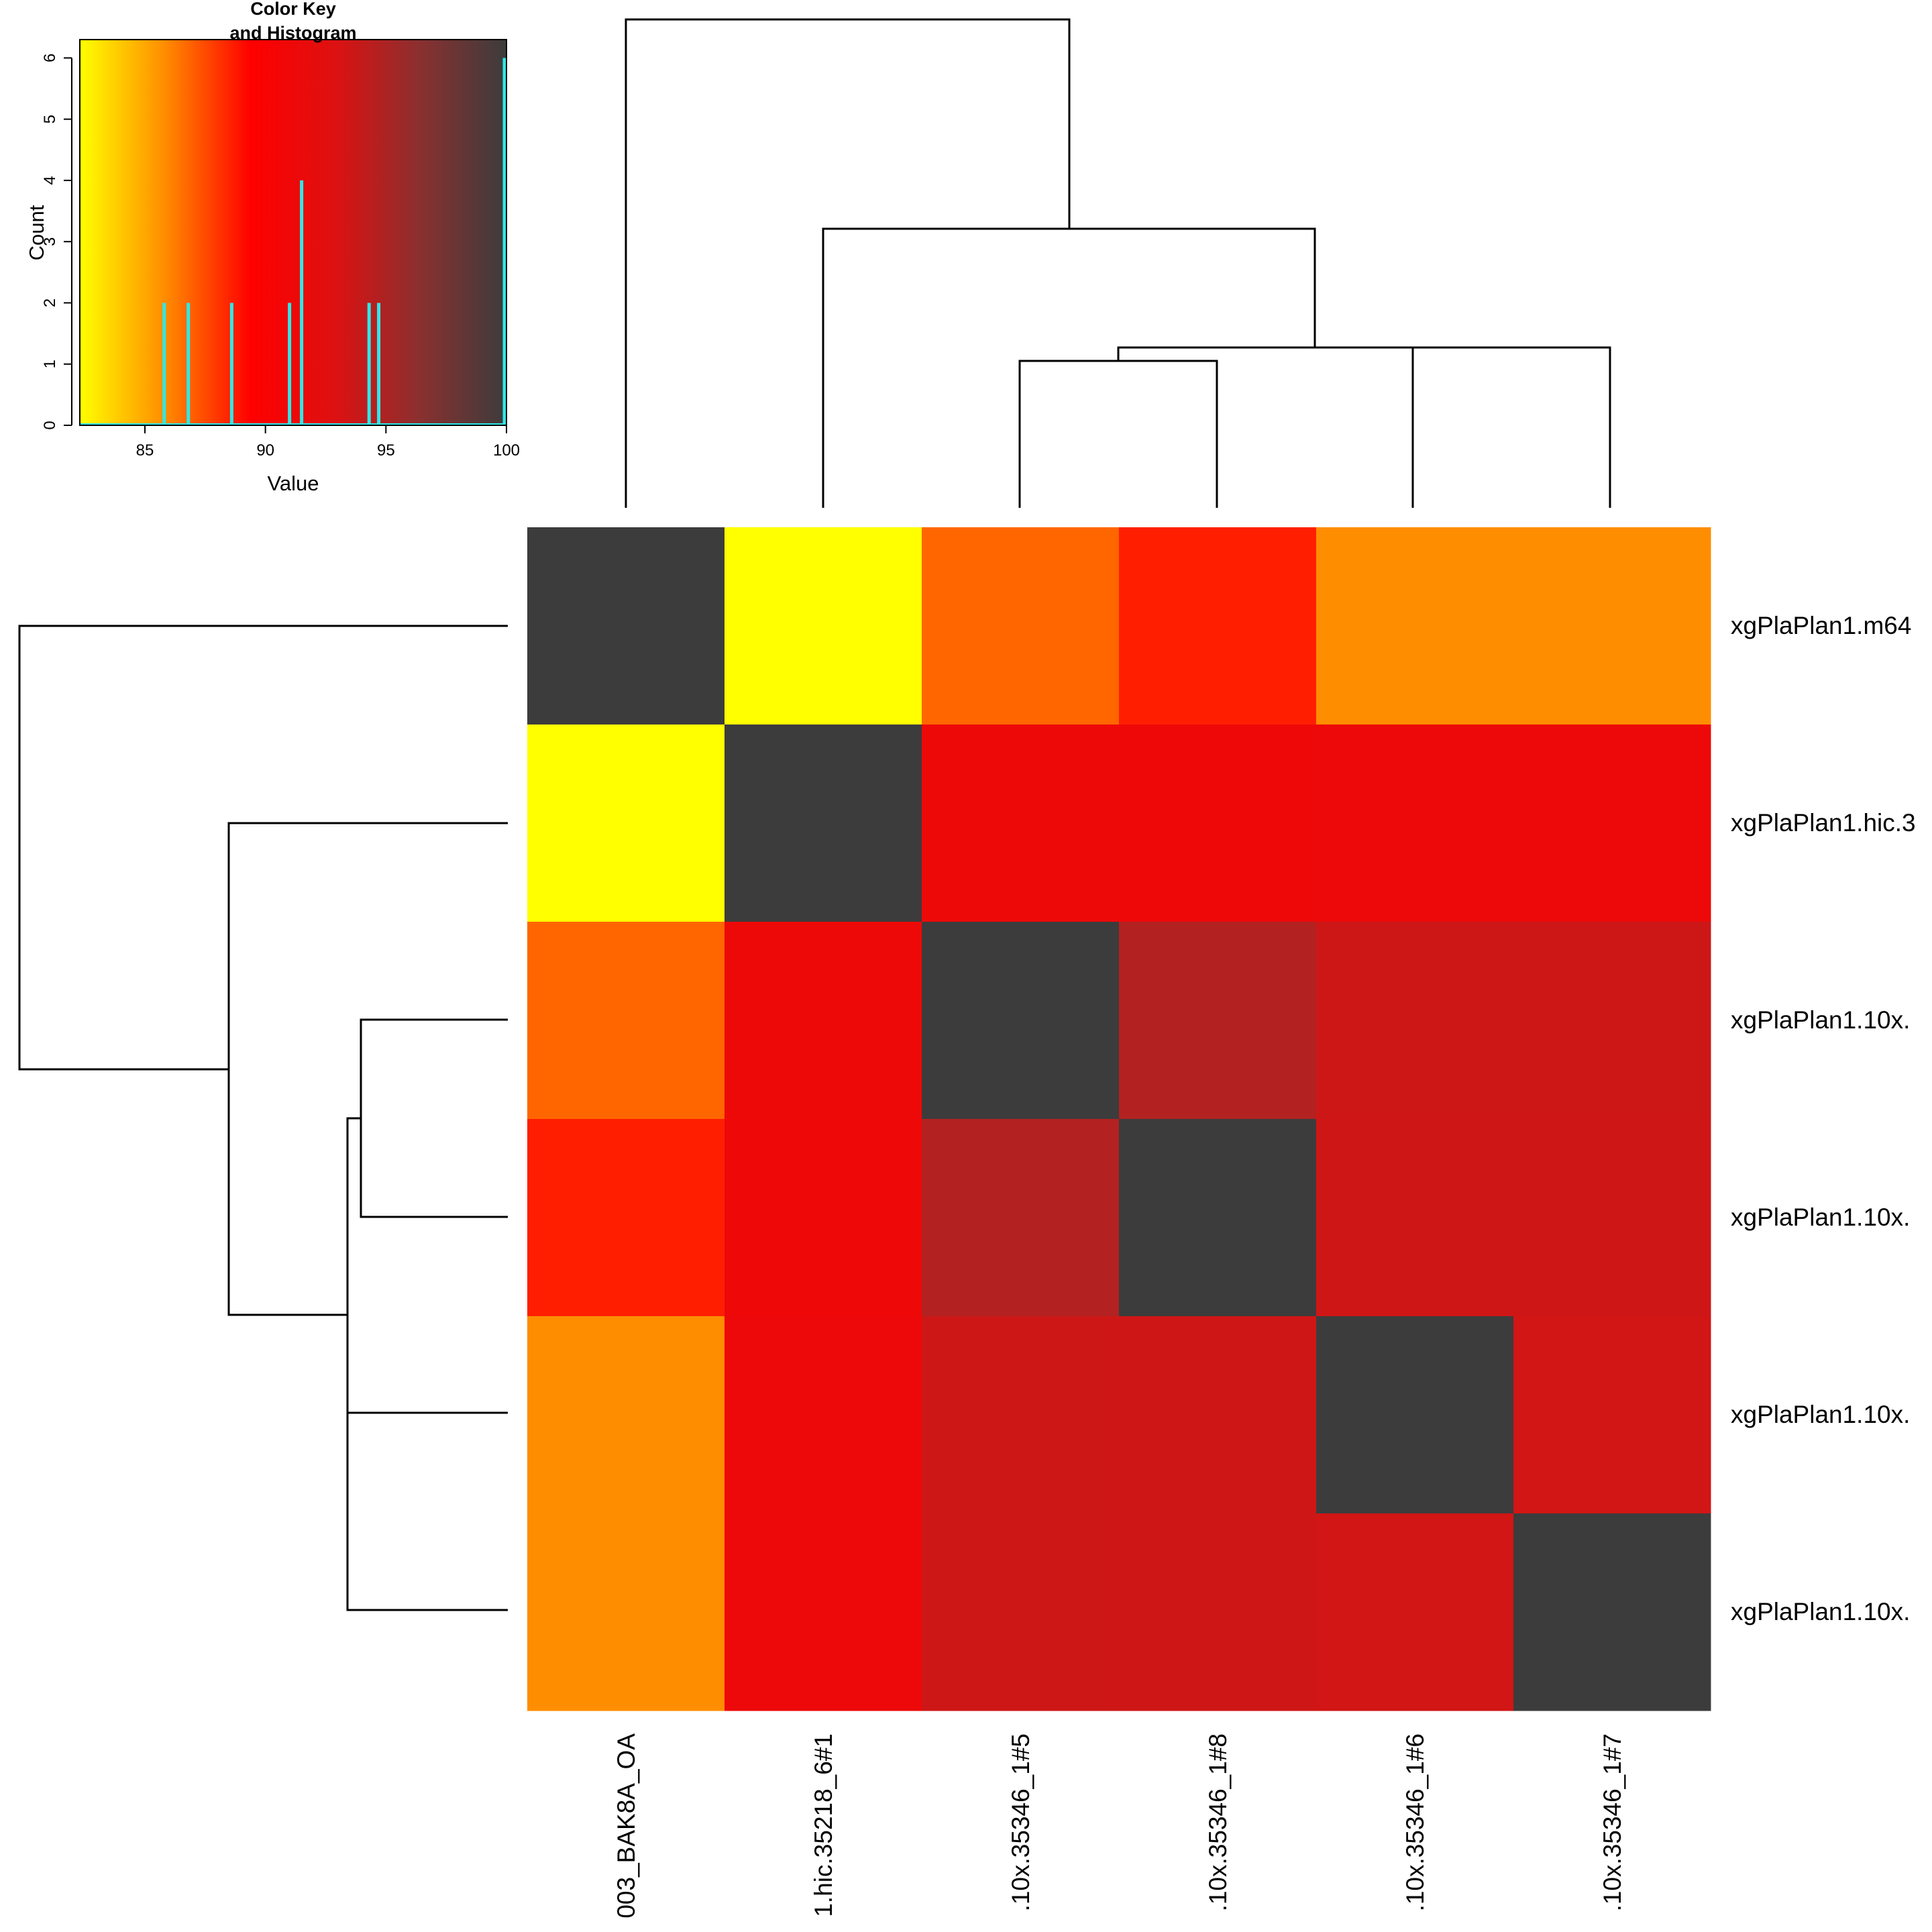 The image size is (1932, 1932). I want to click on color-key-y-axis: 0 1 2 3 4 5 6, so click(56, 242).